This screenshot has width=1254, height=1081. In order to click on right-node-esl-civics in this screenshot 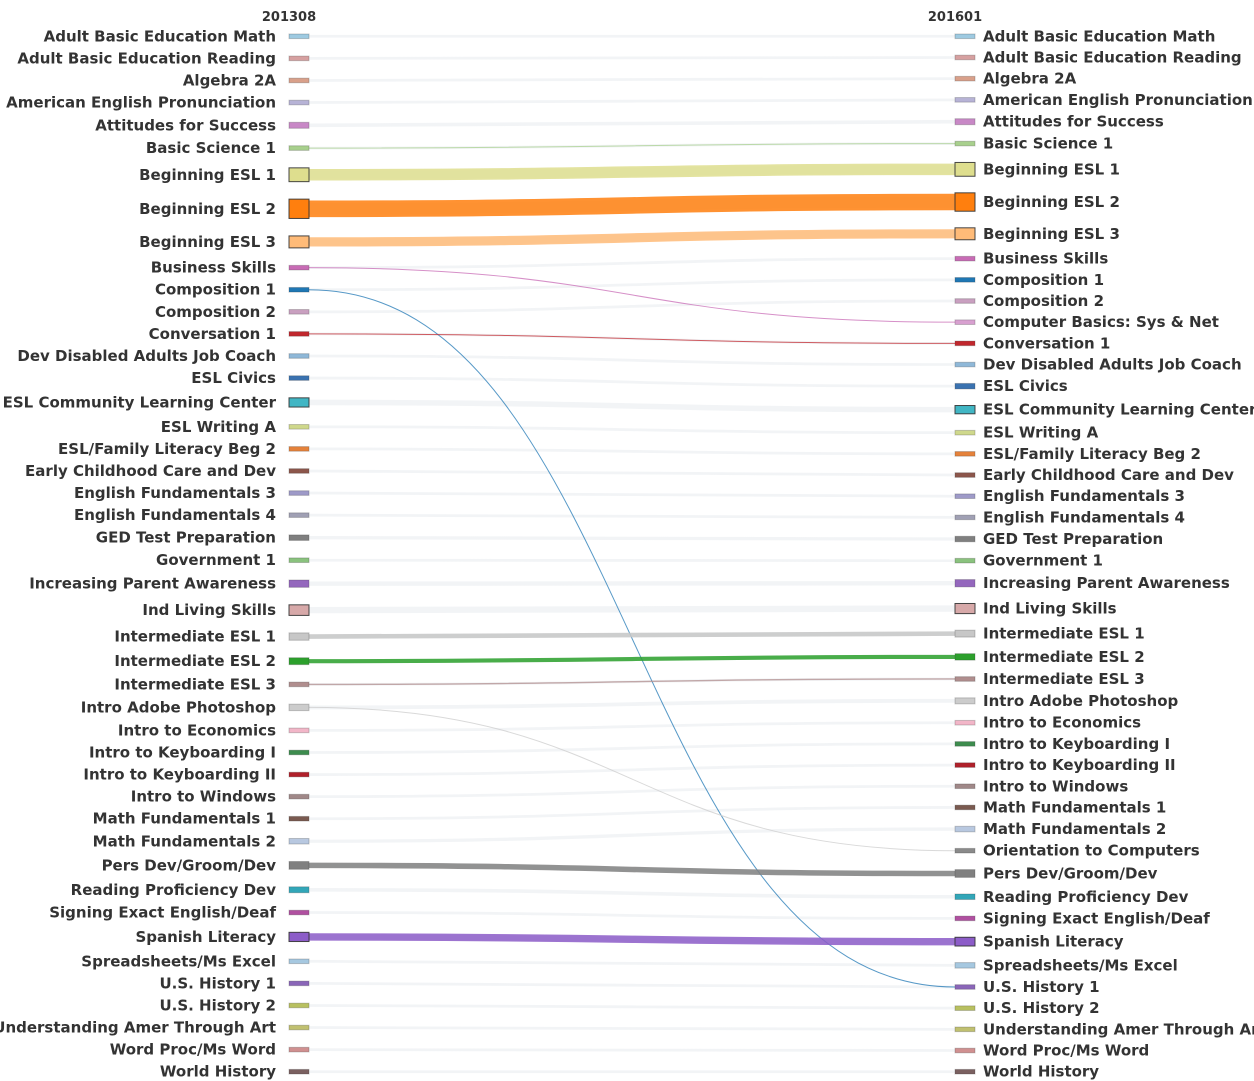, I will do `click(965, 386)`.